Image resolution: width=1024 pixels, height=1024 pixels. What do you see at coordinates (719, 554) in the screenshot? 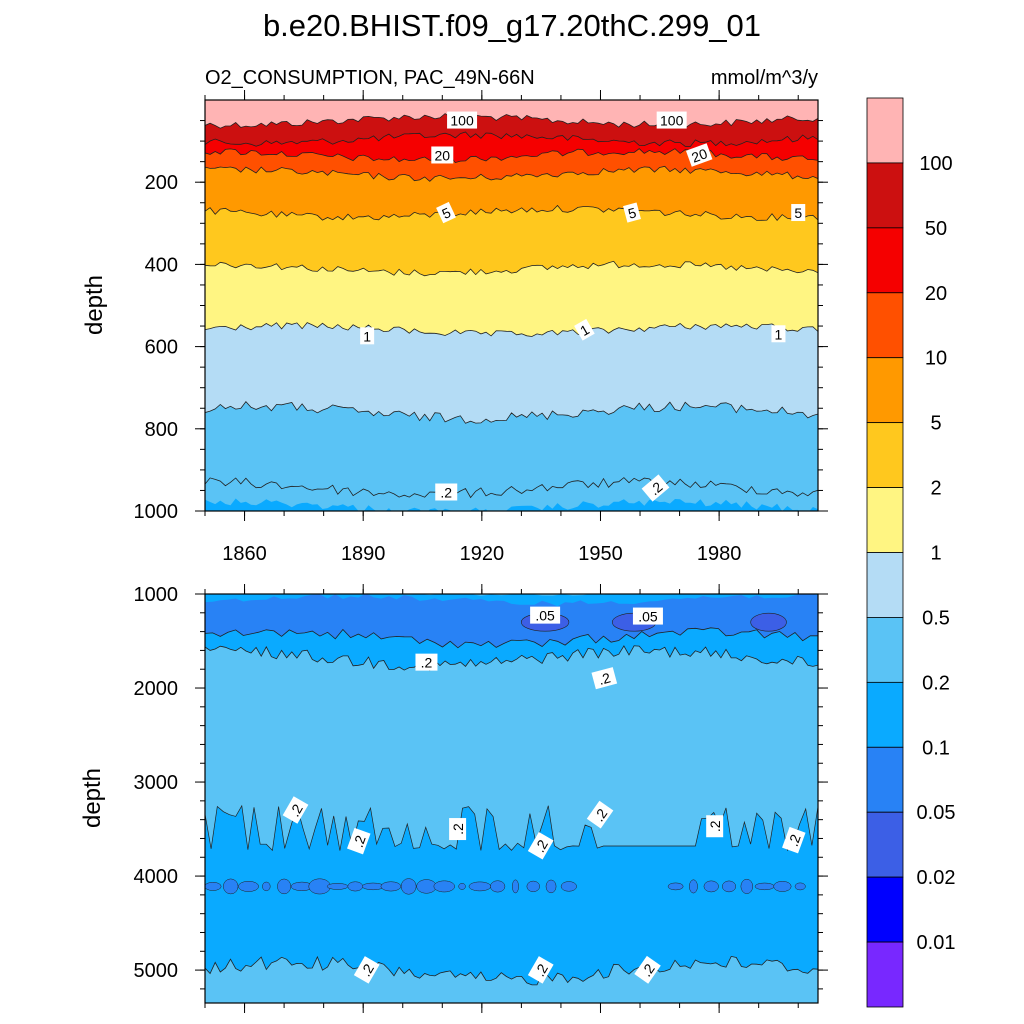
I see `x-tick-label: 1980` at bounding box center [719, 554].